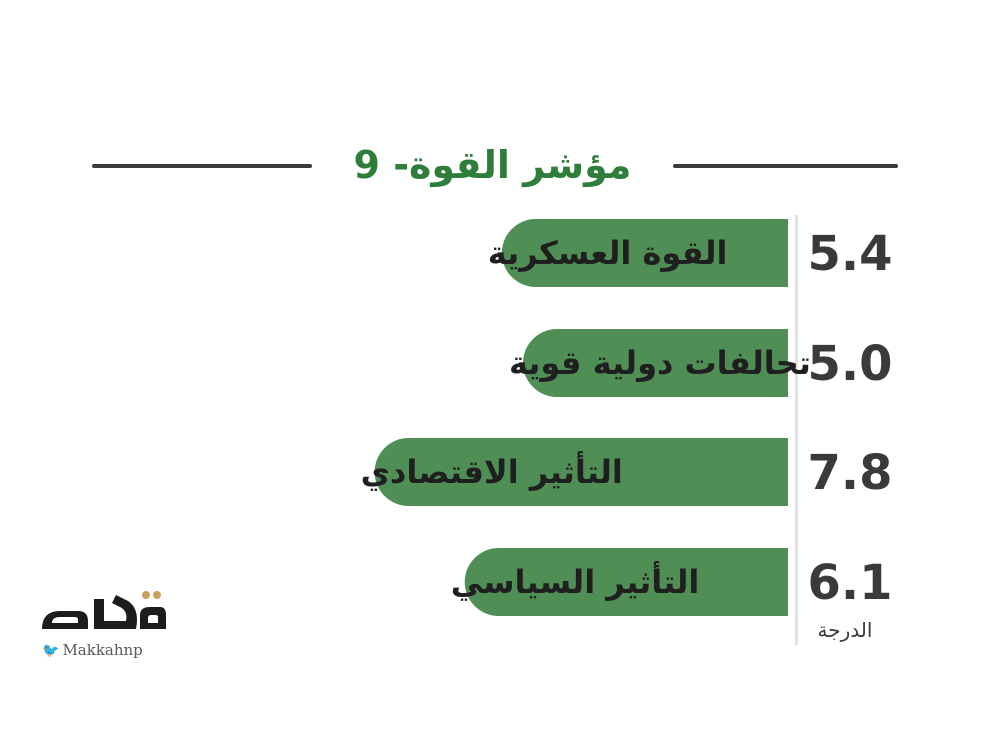 The image size is (1000, 750). I want to click on unit-label: الدرجة, so click(845, 630).